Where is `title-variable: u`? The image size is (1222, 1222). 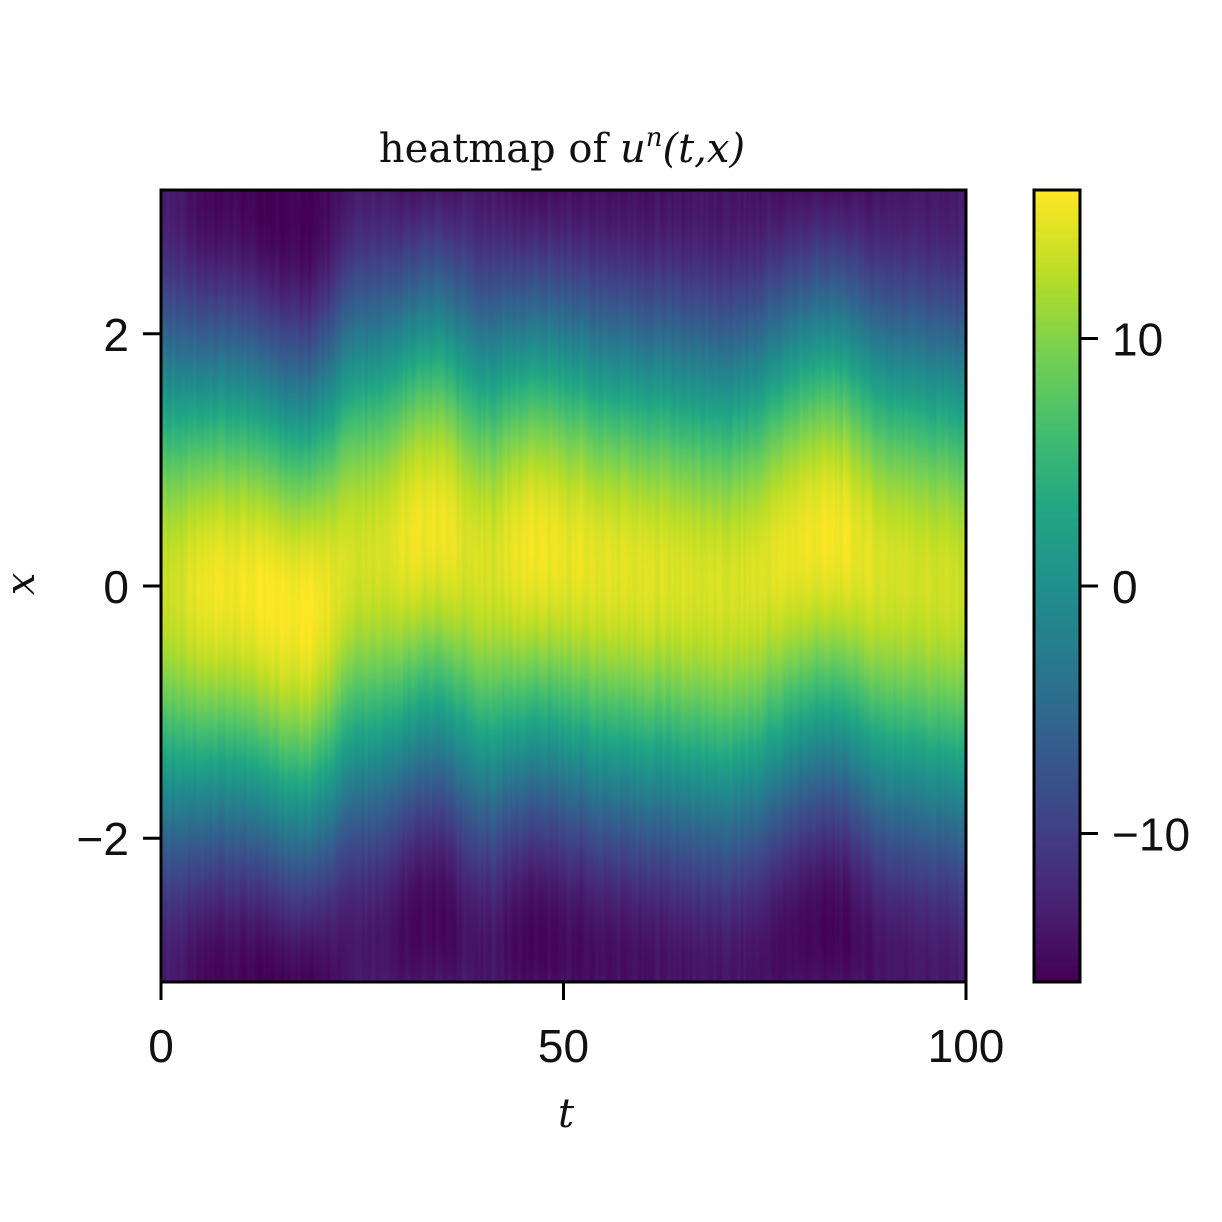 title-variable: u is located at coordinates (633, 149).